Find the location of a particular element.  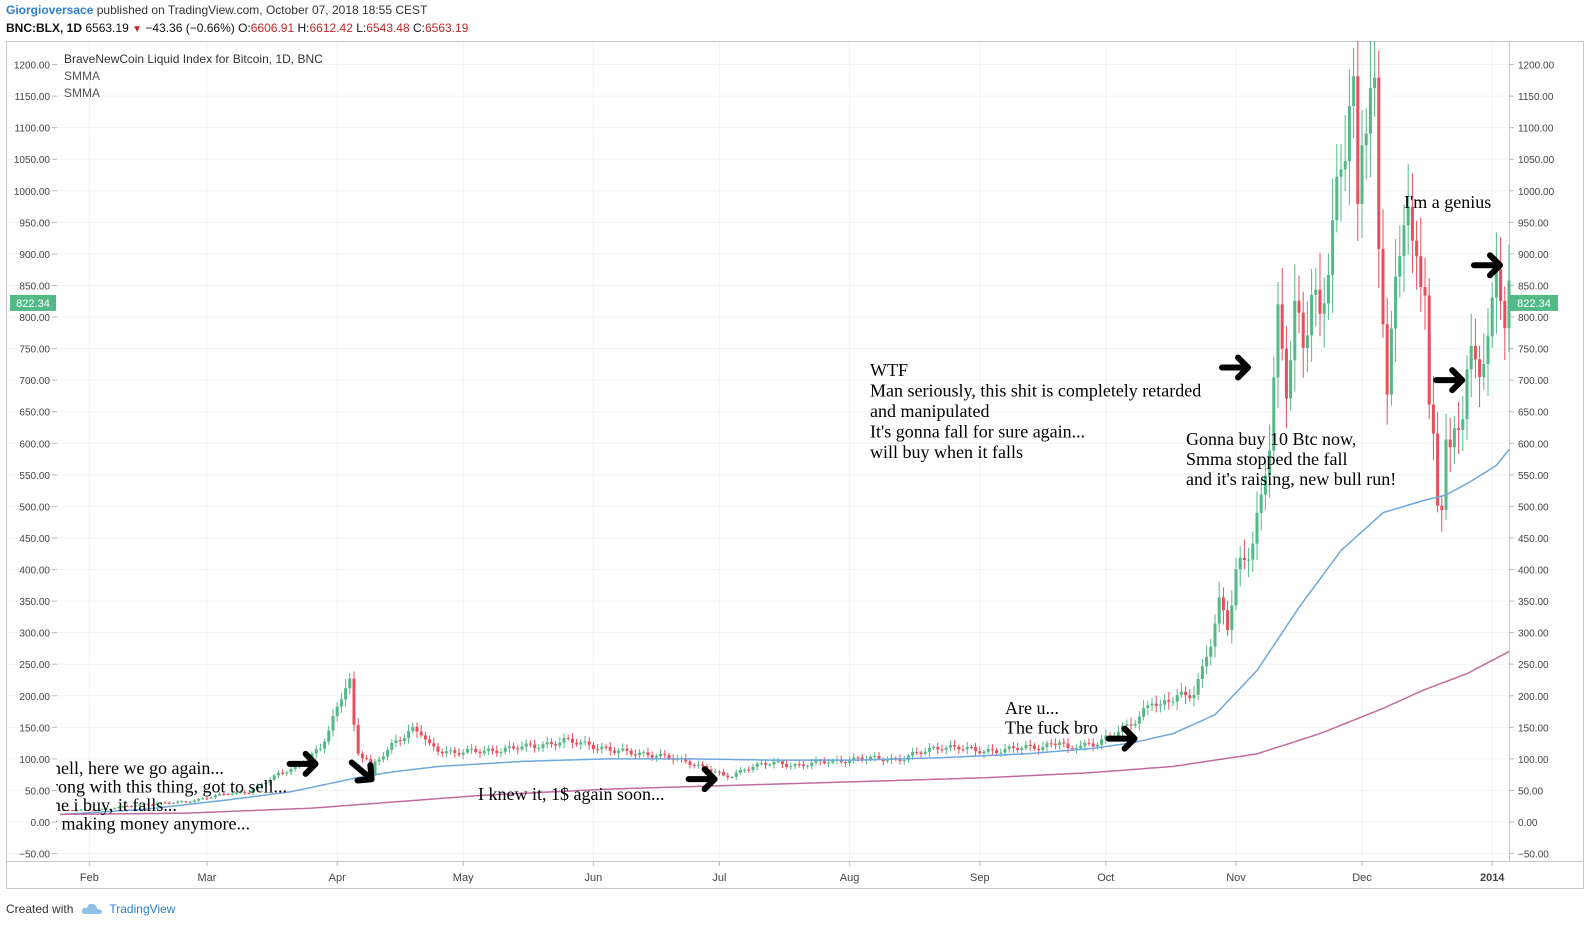

x-tick-label: Apr is located at coordinates (337, 878).